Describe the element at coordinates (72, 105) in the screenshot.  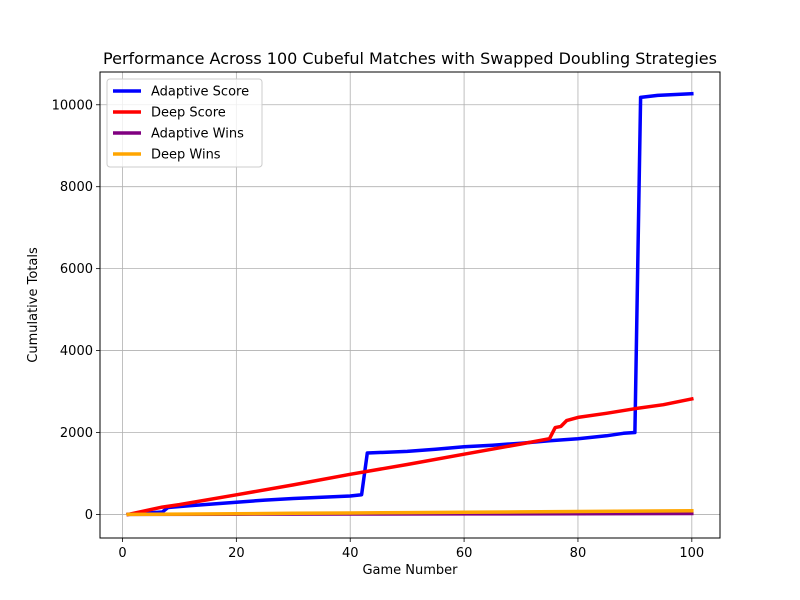
I see `y-tick-label: 10000` at that location.